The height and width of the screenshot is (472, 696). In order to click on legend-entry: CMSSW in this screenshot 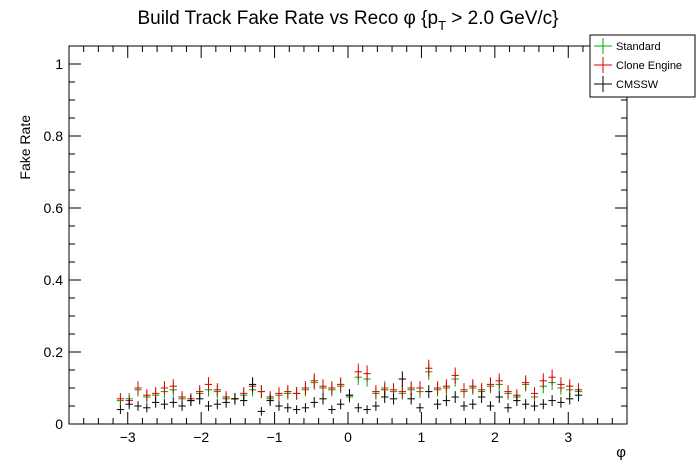, I will do `click(626, 84)`.